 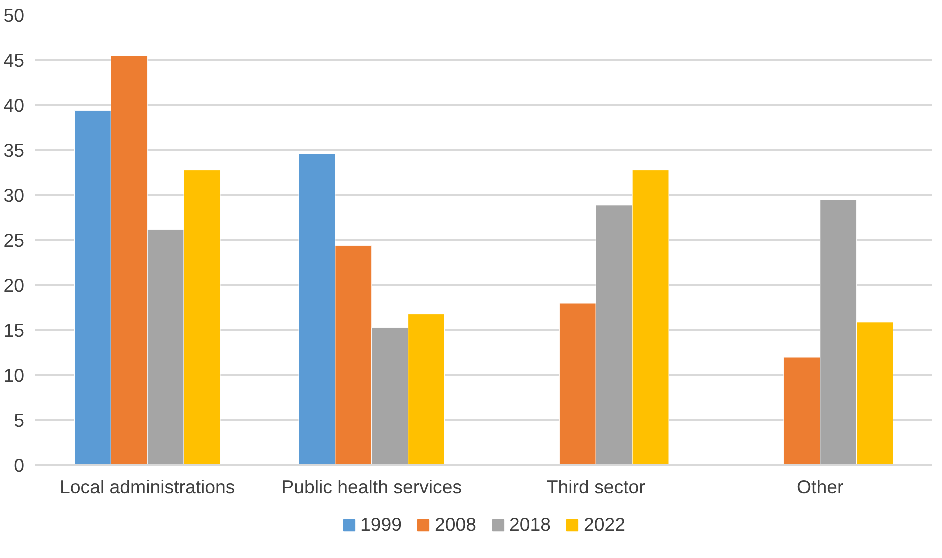 What do you see at coordinates (14, 150) in the screenshot?
I see `y-tick-label: 35` at bounding box center [14, 150].